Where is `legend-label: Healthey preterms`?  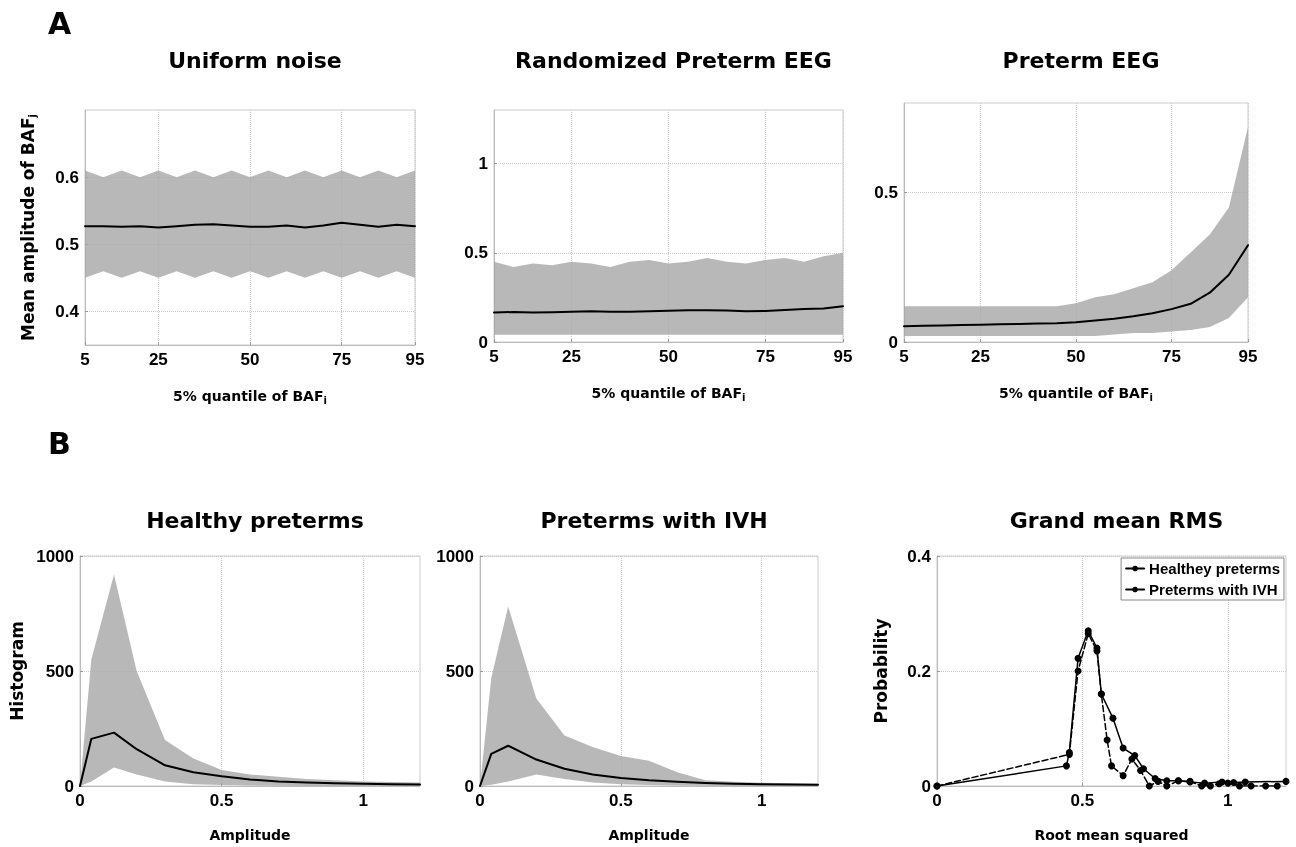
legend-label: Healthey preterms is located at coordinates (1215, 568).